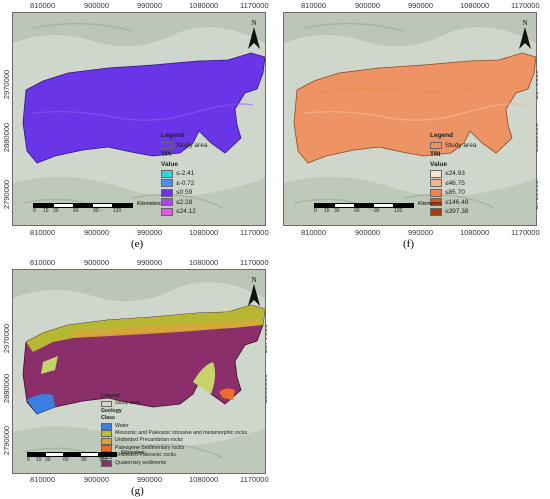 The width and height of the screenshot is (550, 499). Describe the element at coordinates (166, 328) in the screenshot. I see `geology-precambrian-band` at that location.